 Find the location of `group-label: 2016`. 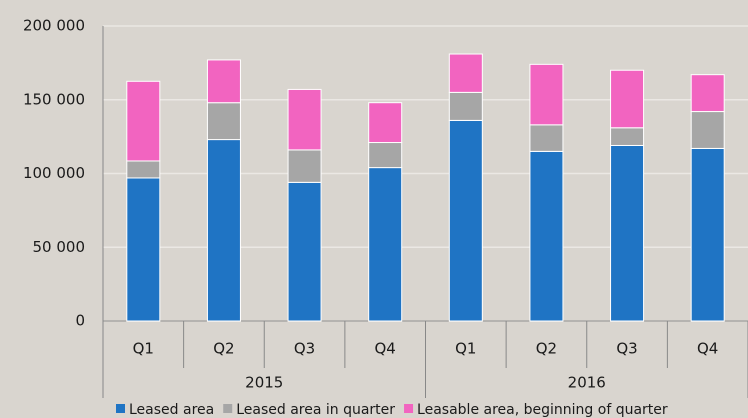

group-label: 2016 is located at coordinates (587, 383).